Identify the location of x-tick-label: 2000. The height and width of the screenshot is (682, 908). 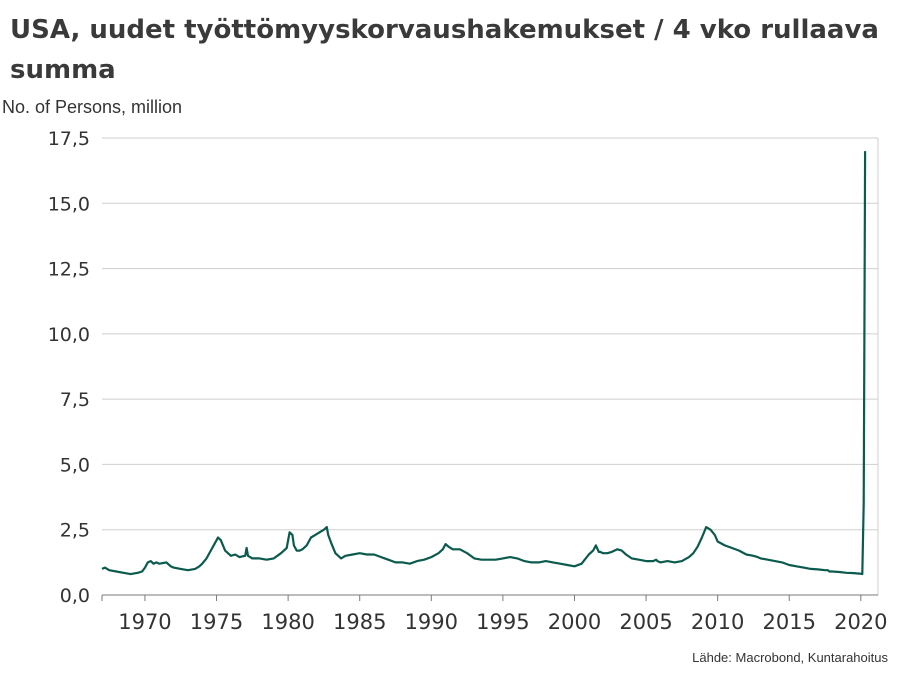
(574, 622).